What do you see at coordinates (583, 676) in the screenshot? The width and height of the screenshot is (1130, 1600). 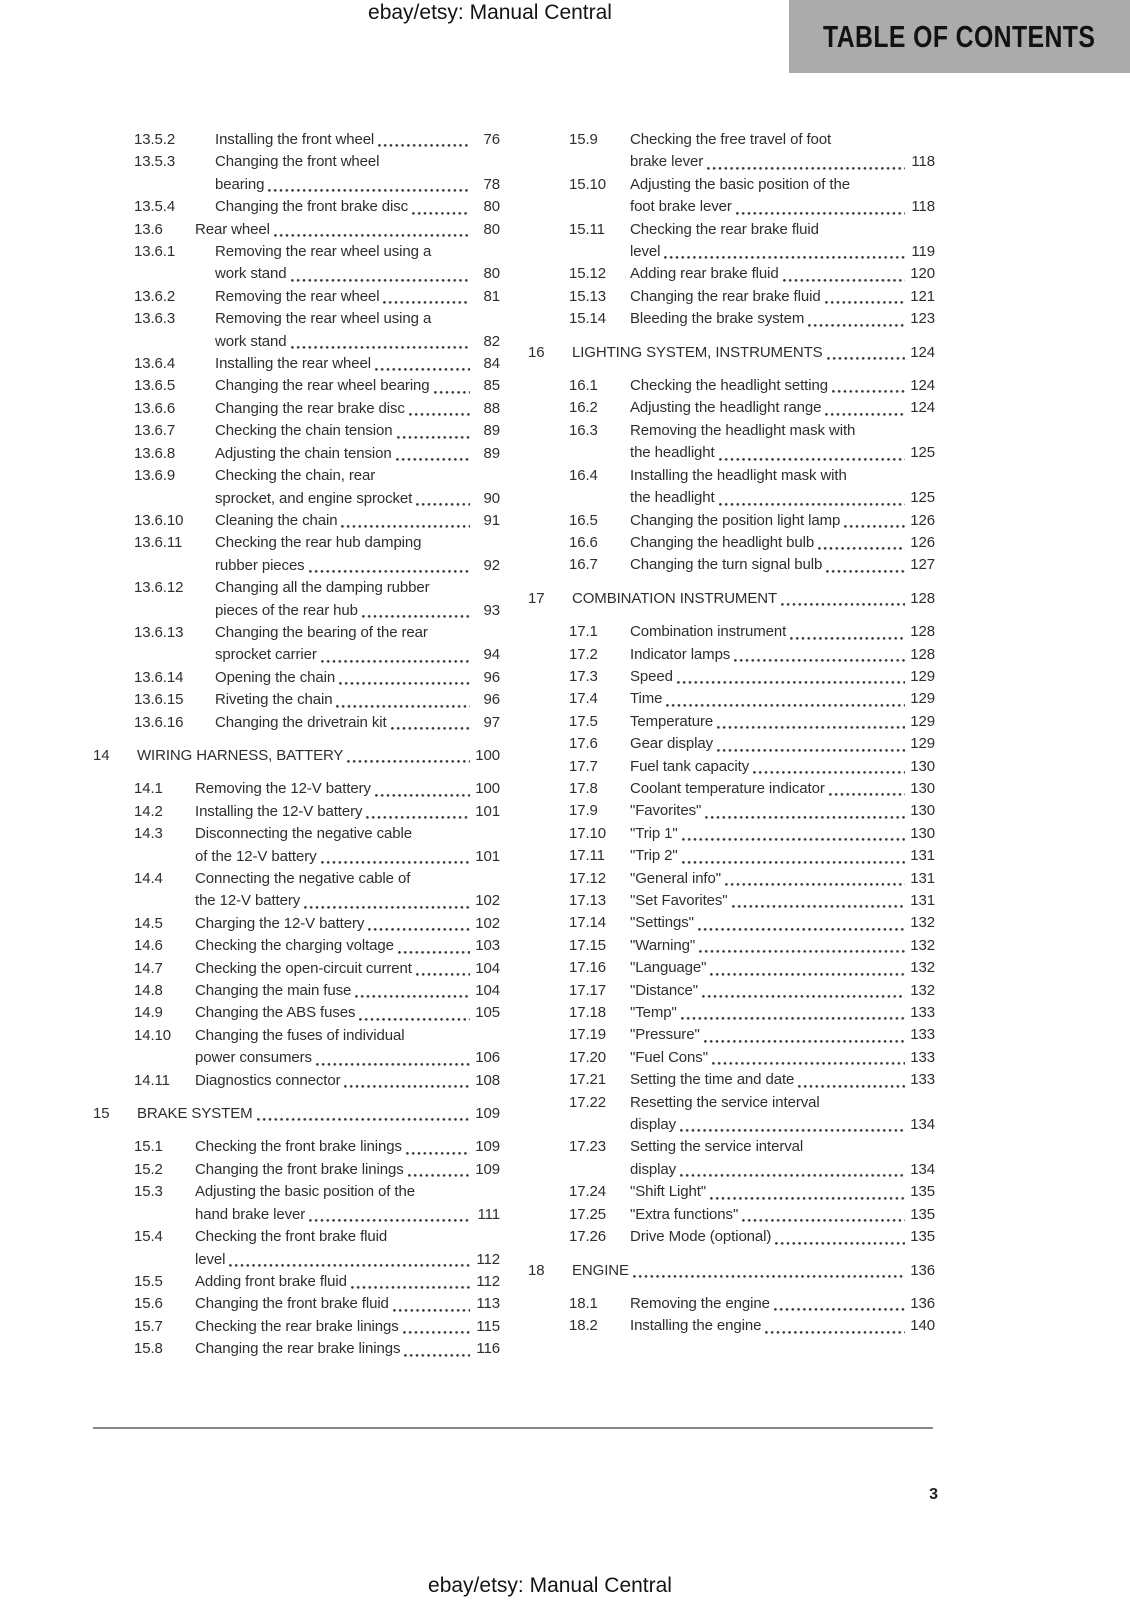 I see `toc-entry-number: 17.3` at bounding box center [583, 676].